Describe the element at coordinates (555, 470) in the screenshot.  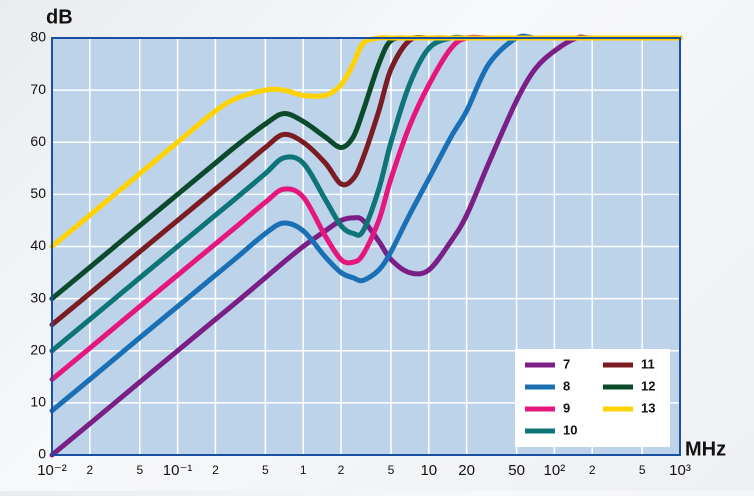
I see `x-tick-label: 10²` at that location.